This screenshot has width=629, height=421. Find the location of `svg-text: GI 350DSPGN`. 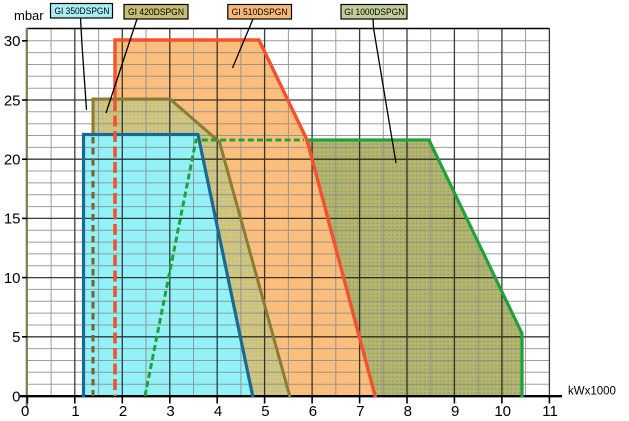

svg-text: GI 350DSPGN is located at coordinates (82, 11).